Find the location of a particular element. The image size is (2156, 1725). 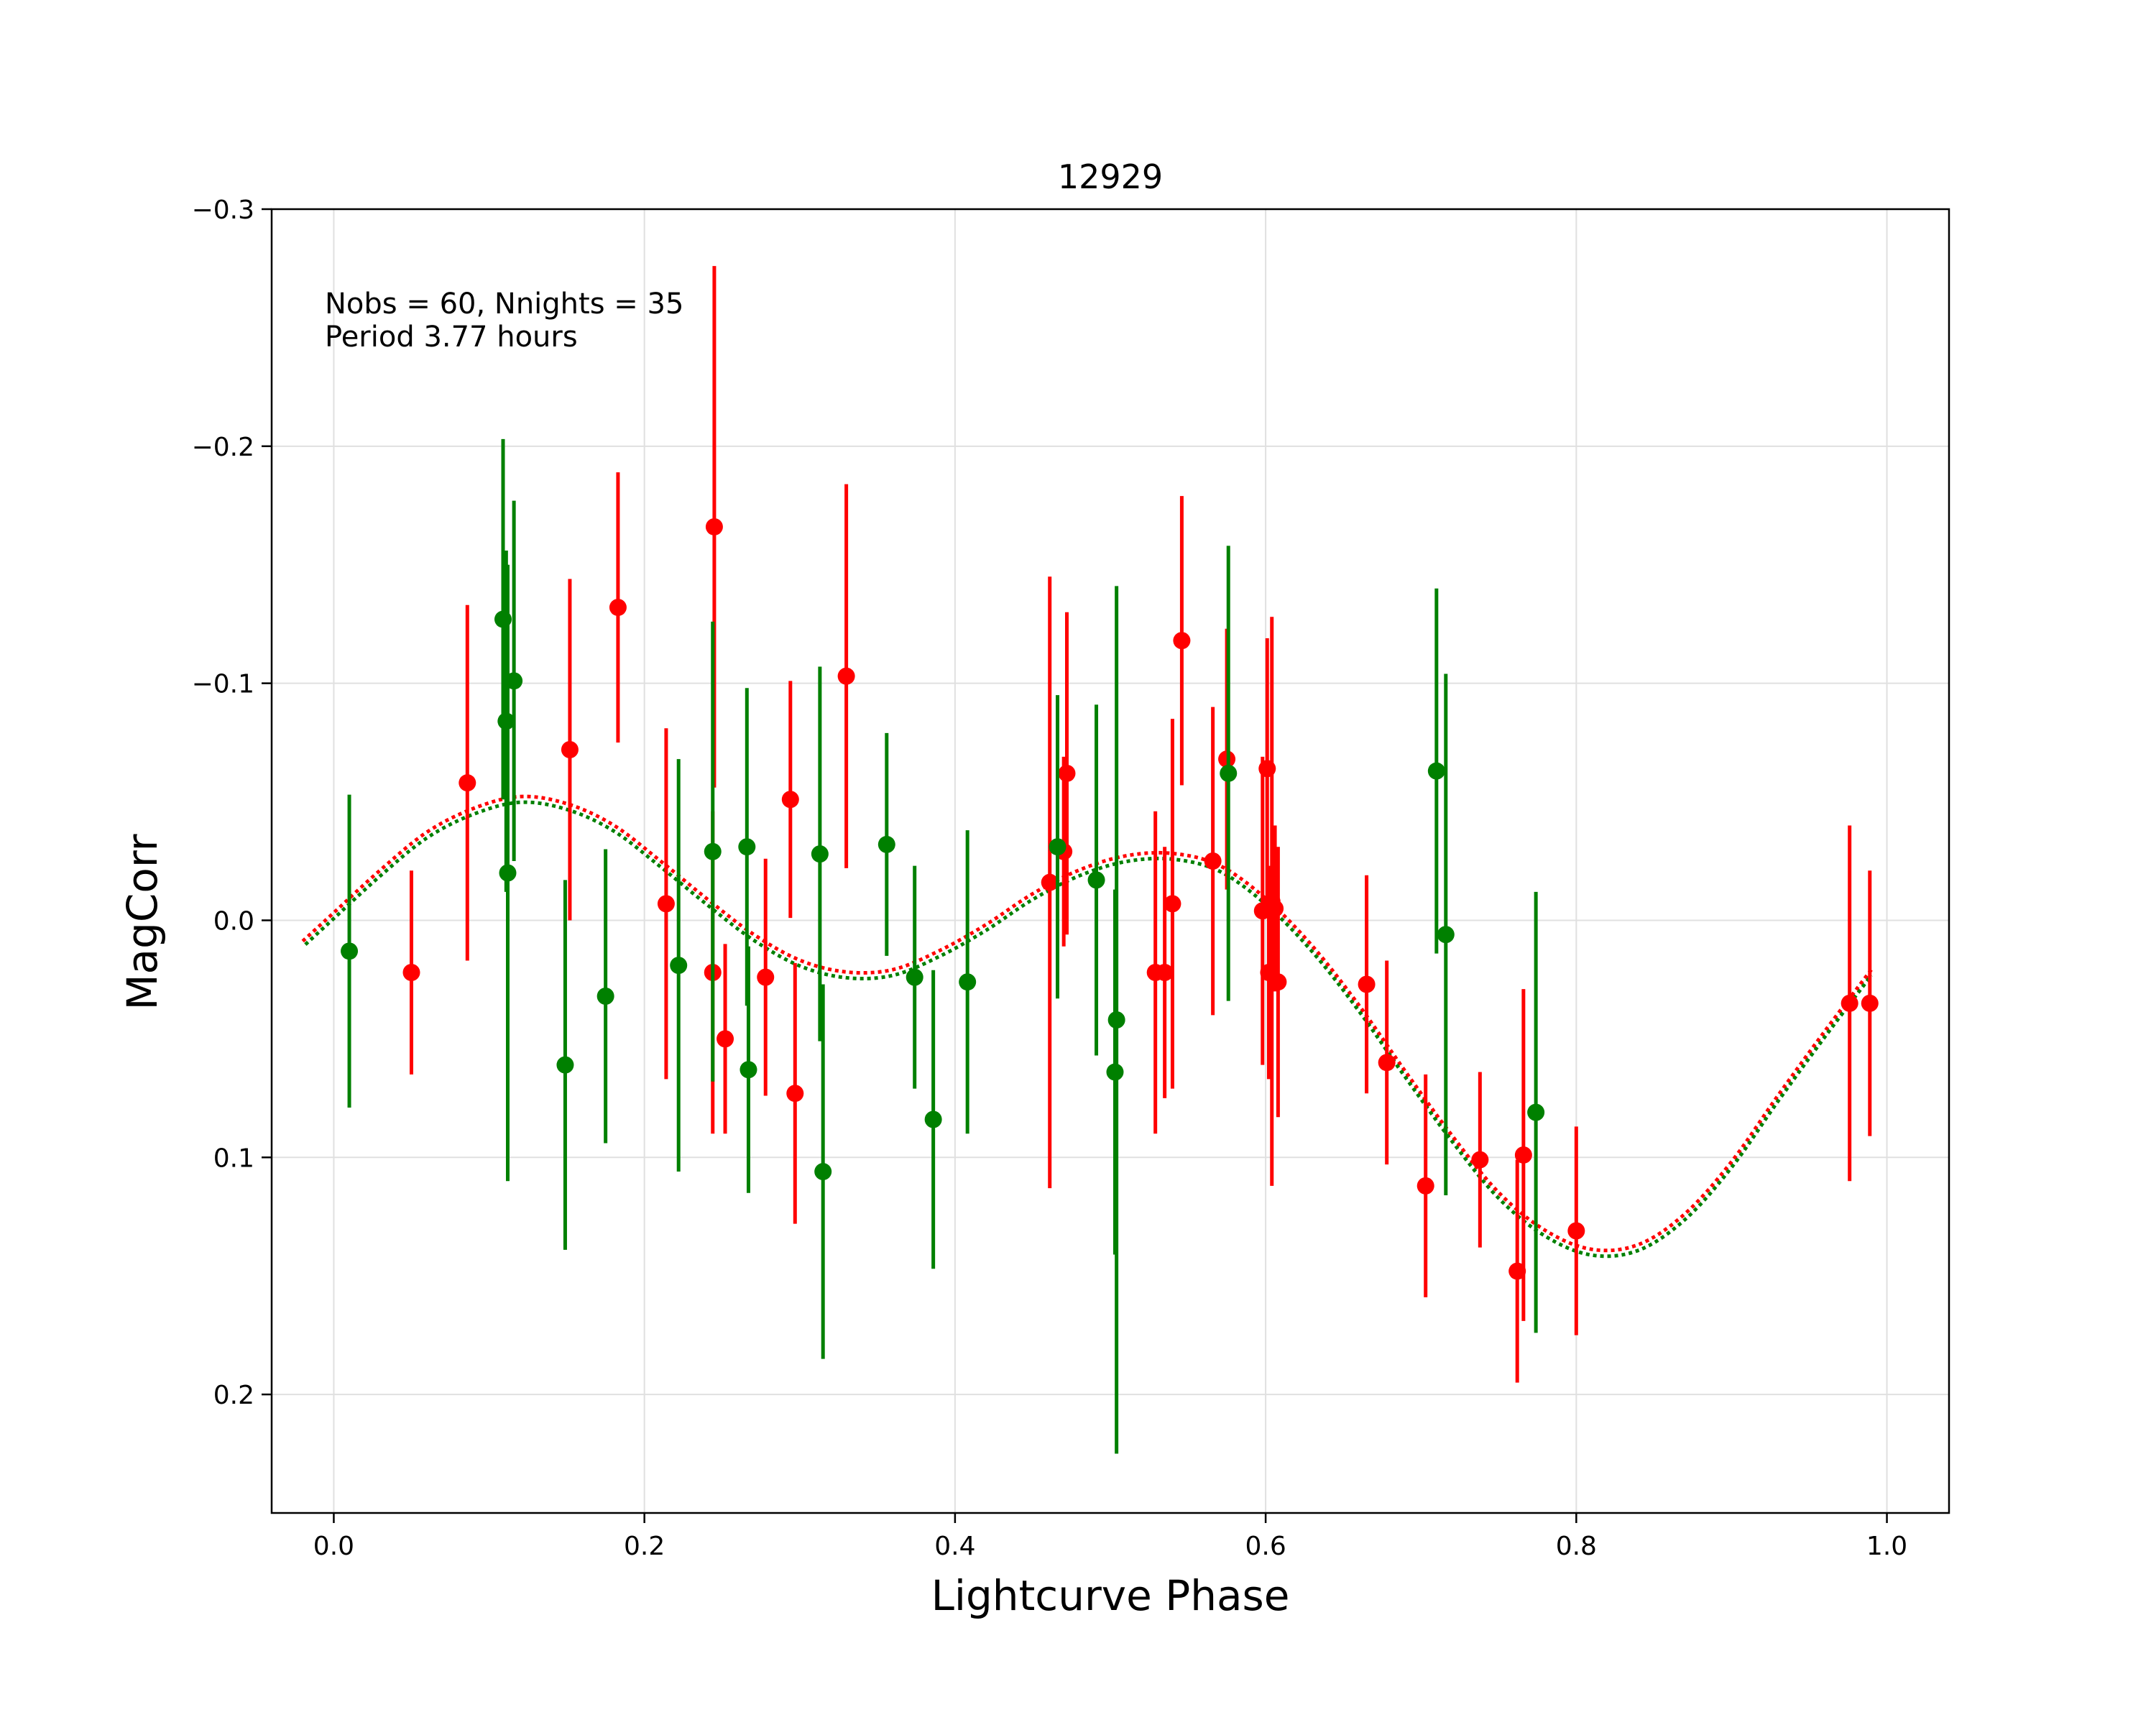

y-tick-label: 0.1 is located at coordinates (234, 1158).